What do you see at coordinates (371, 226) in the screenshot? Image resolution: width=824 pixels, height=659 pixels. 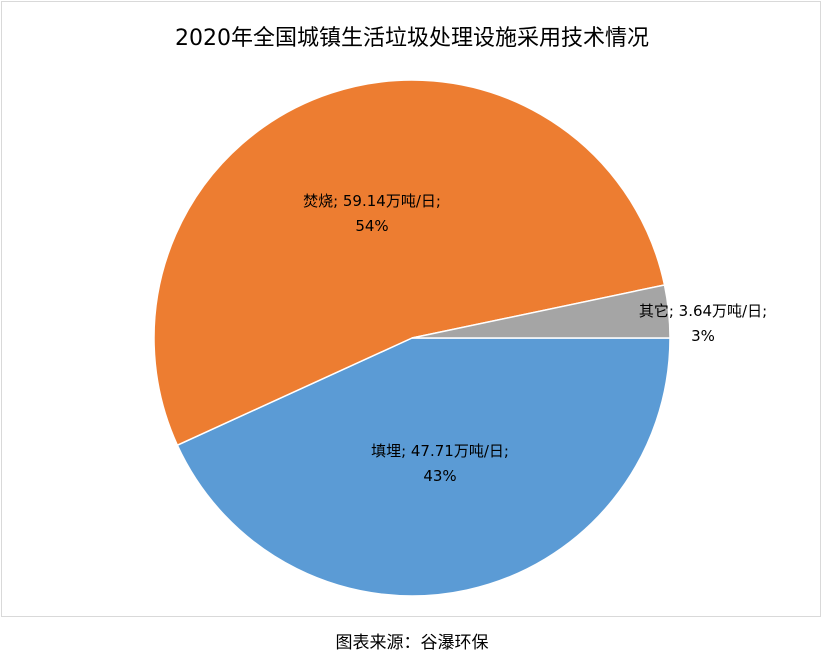 I see `slice-percent-label-2: 54%` at bounding box center [371, 226].